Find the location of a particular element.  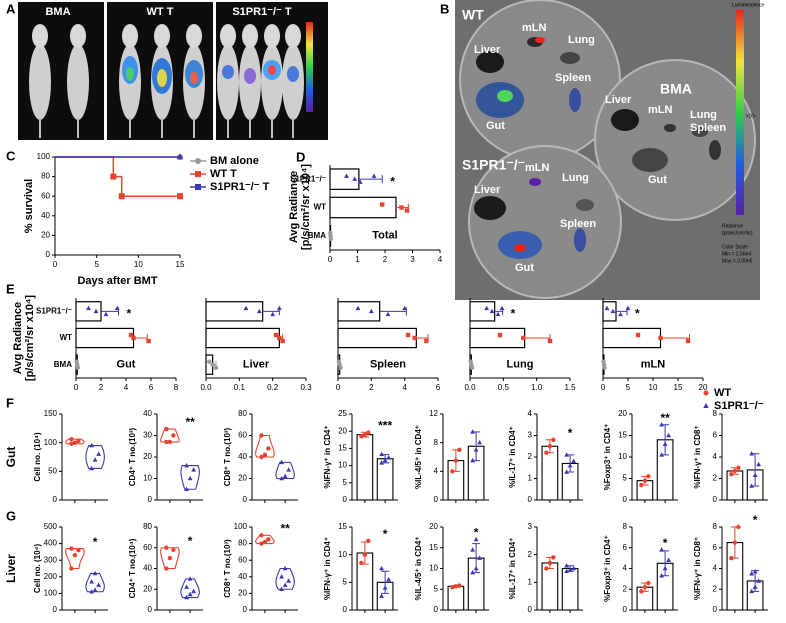

significance: ** is located at coordinates (285, 528).